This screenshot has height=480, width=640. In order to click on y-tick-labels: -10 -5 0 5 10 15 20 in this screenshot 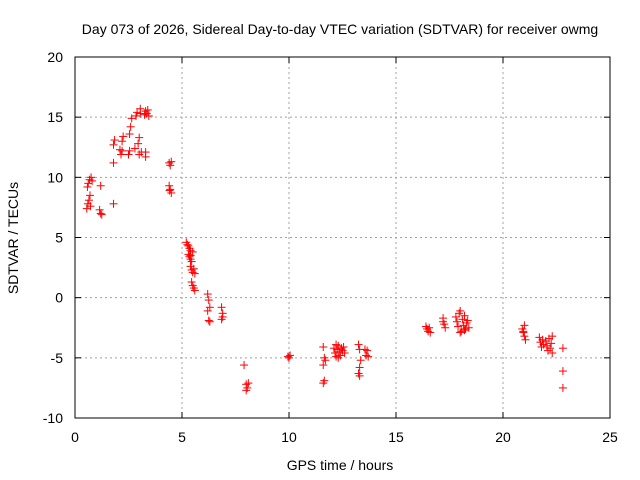, I will do `click(53, 237)`.